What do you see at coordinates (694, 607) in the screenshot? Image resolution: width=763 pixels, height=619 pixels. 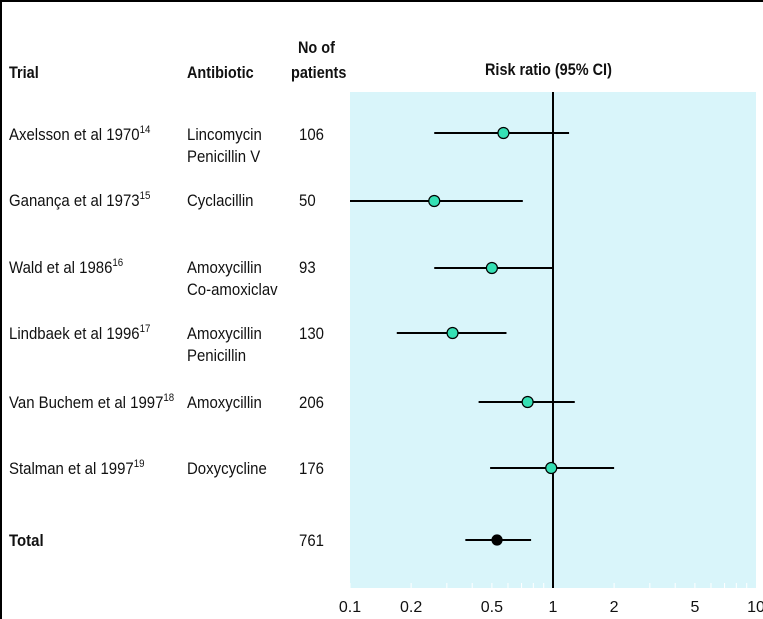 I see `x-tick-label: 5` at bounding box center [694, 607].